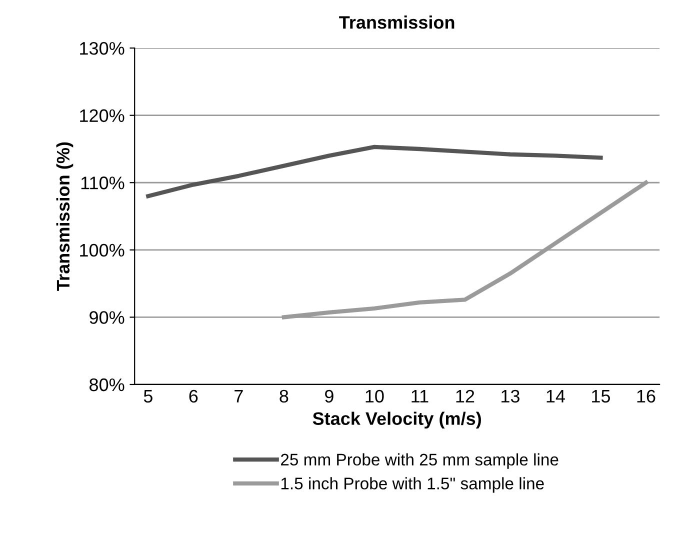 This screenshot has height=534, width=673. I want to click on y-tick-label: 110%, so click(102, 183).